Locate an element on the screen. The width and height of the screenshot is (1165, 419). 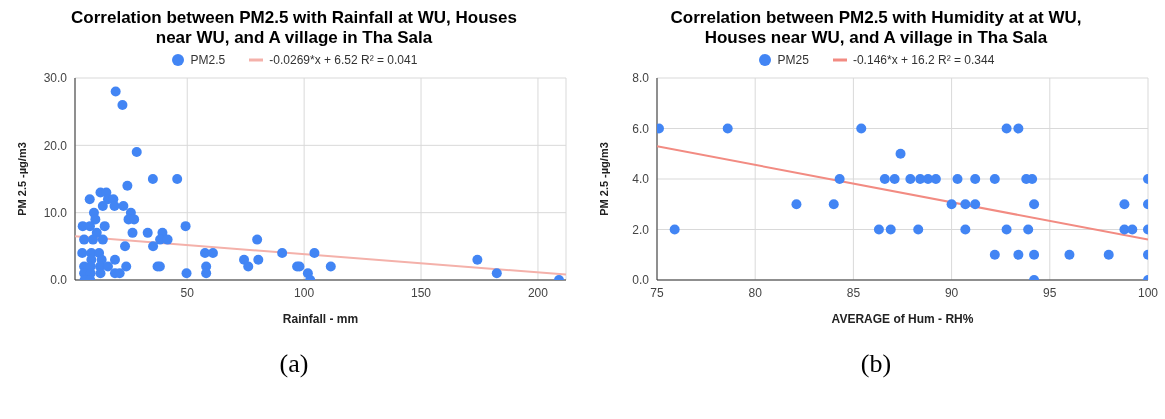
chart-title: Correlation between PM2.5 with Humidity at at WU, Houses near WU, and A village in Tha Sala is located at coordinates (876, 28).